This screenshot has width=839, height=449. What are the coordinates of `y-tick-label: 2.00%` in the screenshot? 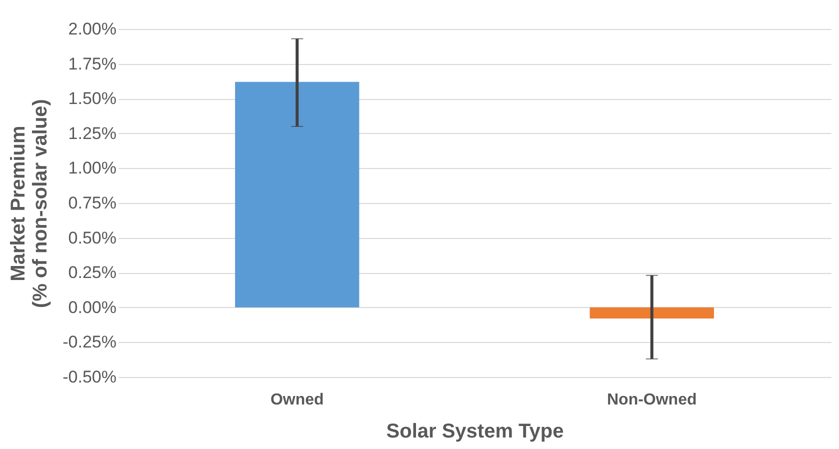 It's located at (92, 29).